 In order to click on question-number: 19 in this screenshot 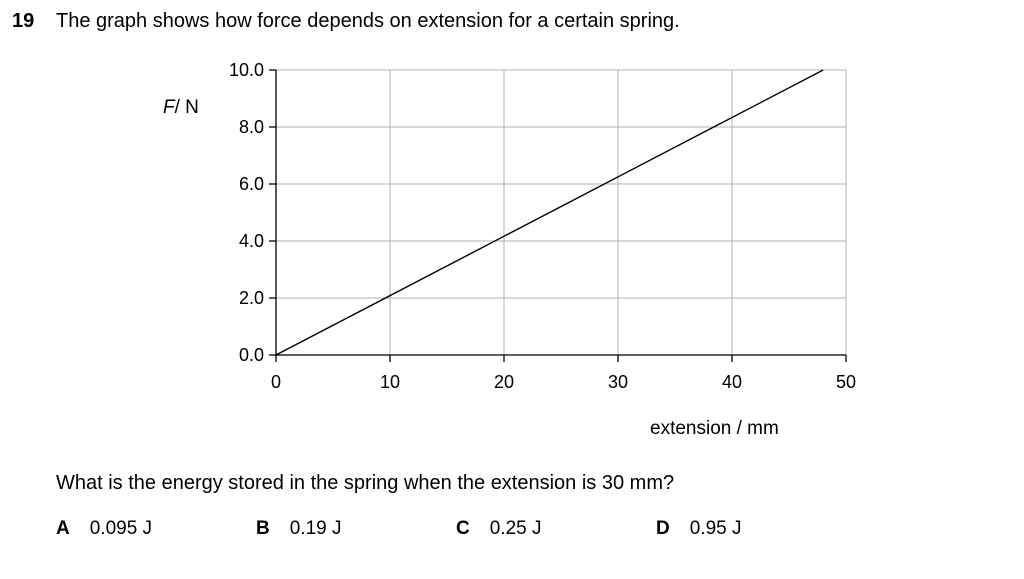, I will do `click(23, 21)`.